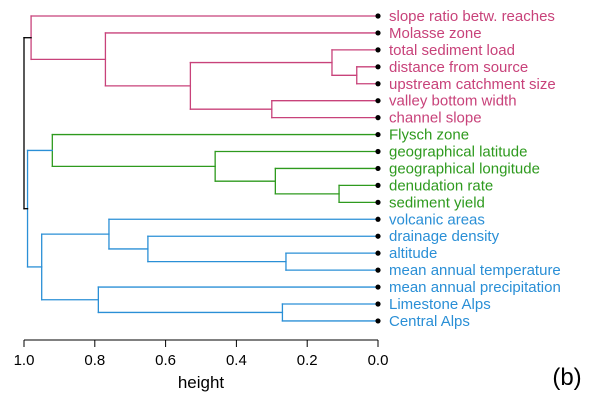  What do you see at coordinates (437, 219) in the screenshot?
I see `leaf-label: volcanic areas` at bounding box center [437, 219].